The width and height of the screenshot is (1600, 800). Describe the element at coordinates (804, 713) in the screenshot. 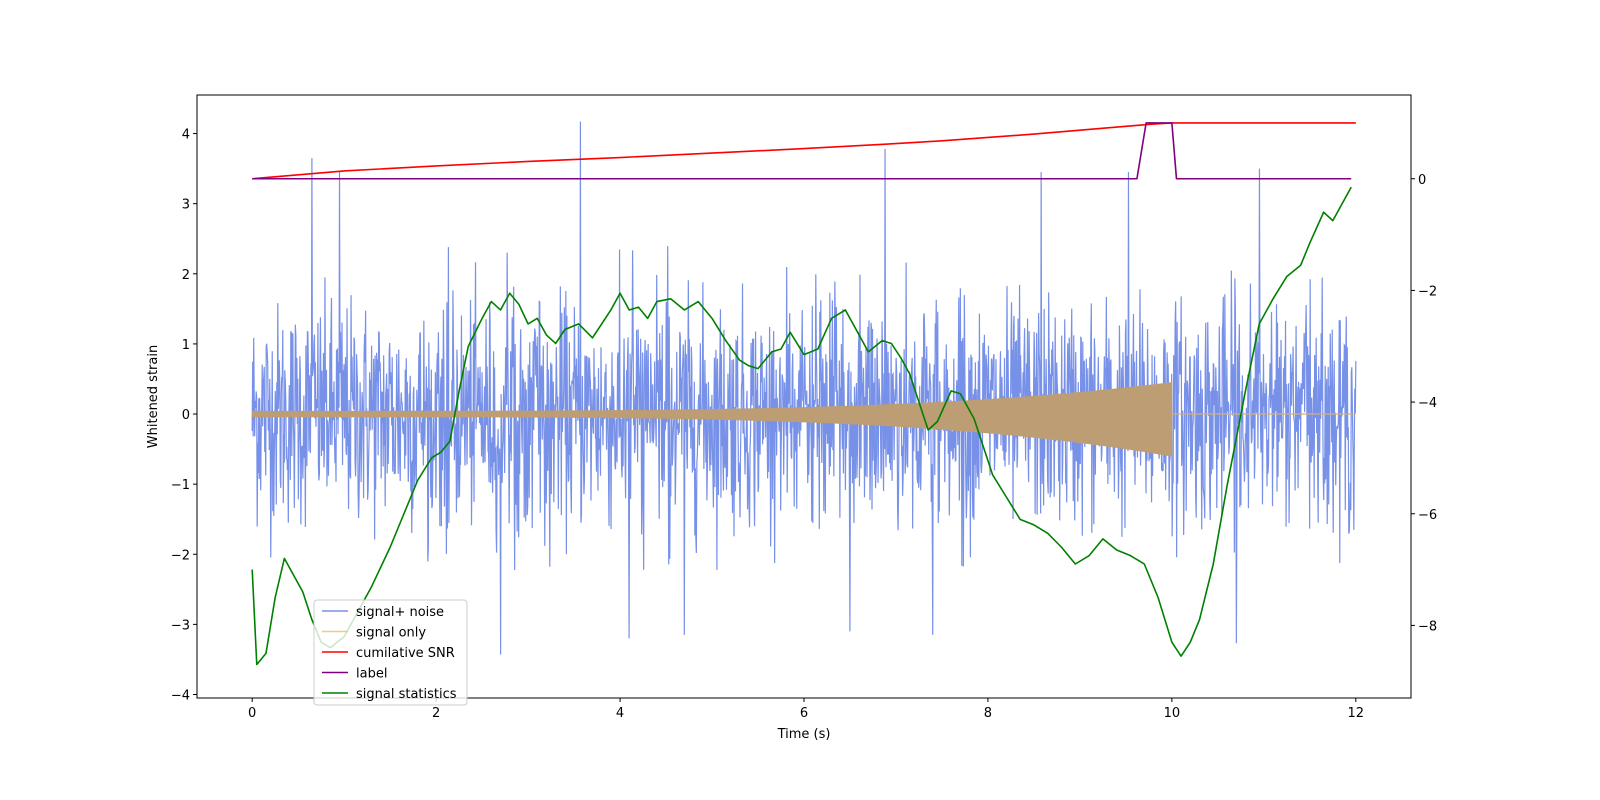

I see `x-tick-label: 6` at that location.